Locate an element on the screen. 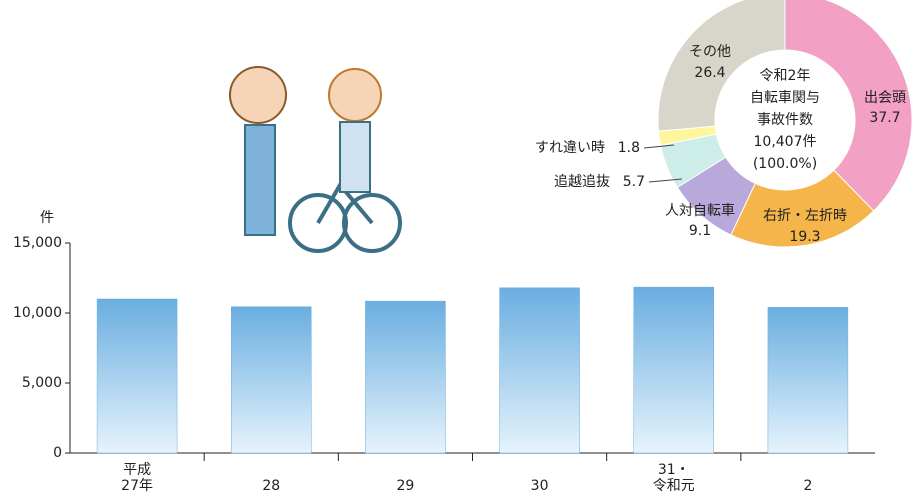 Image resolution: width=912 pixels, height=502 pixels. segment-label: その他 is located at coordinates (710, 52).